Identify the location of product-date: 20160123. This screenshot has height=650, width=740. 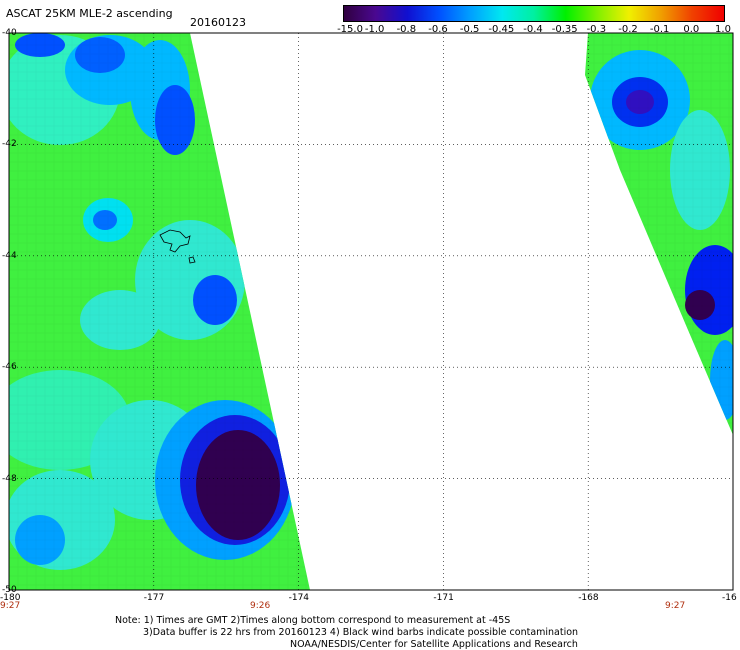
(218, 22).